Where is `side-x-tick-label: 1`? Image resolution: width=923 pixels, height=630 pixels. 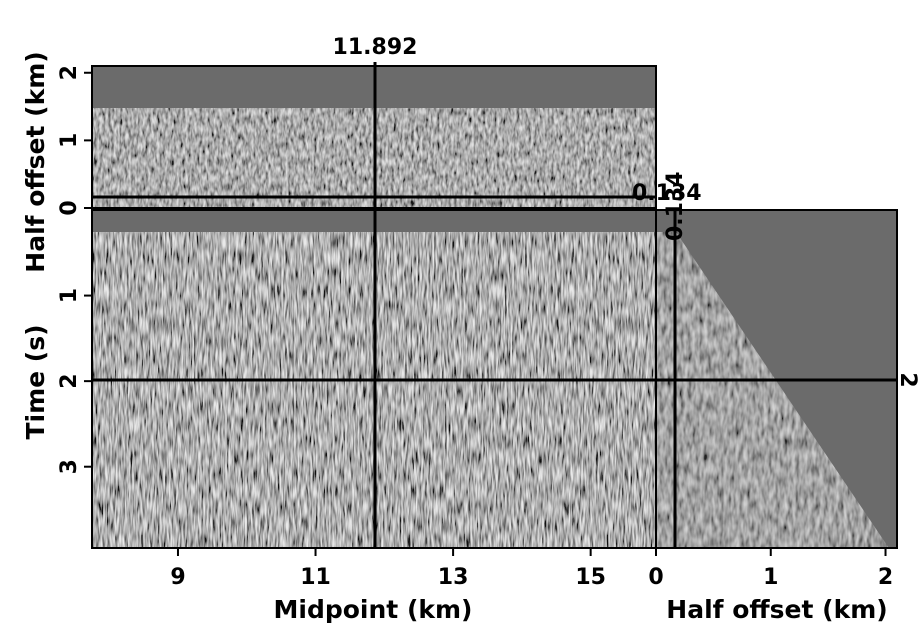 side-x-tick-label: 1 is located at coordinates (770, 577).